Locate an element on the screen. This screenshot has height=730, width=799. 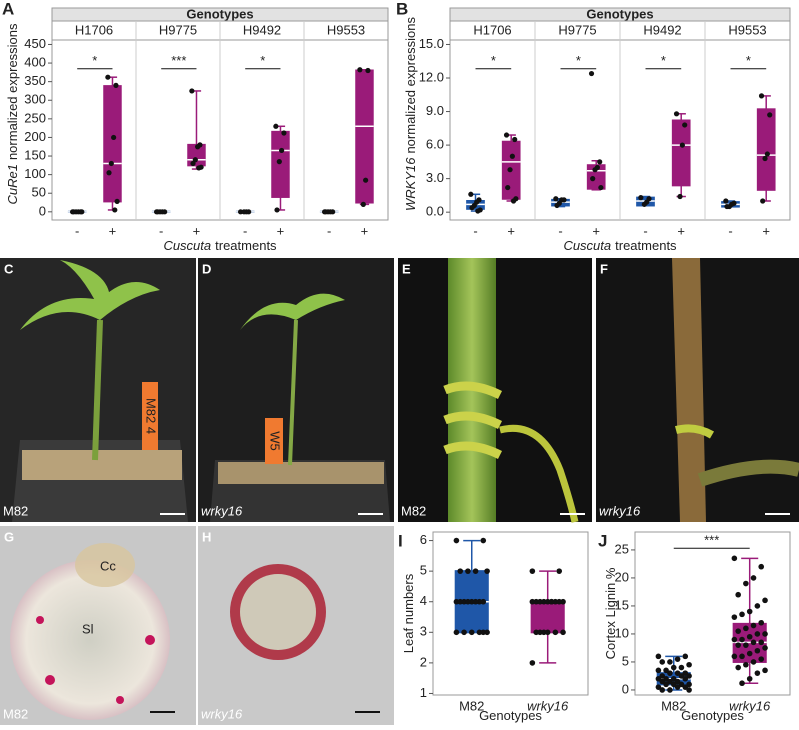
panel-letter: J is located at coordinates (602, 540).